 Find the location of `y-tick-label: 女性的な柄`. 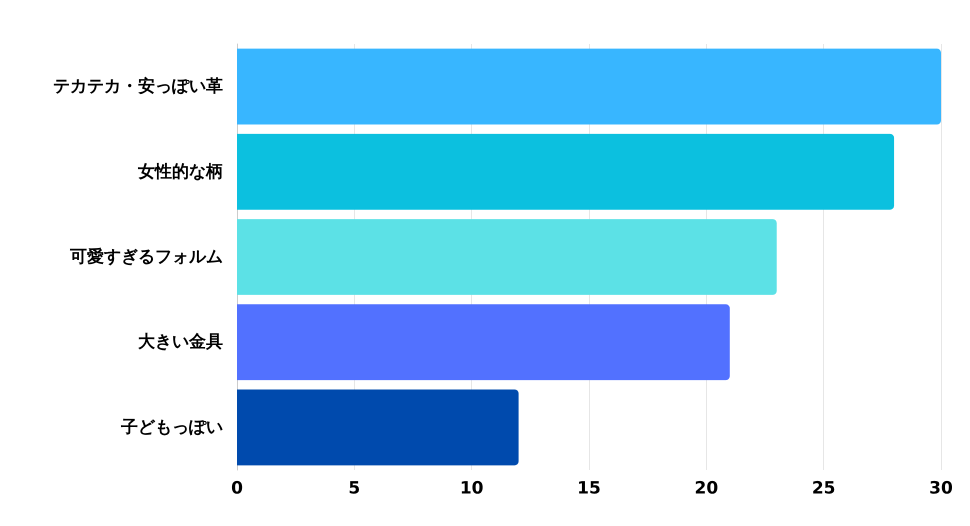

y-tick-label: 女性的な柄 is located at coordinates (180, 172).